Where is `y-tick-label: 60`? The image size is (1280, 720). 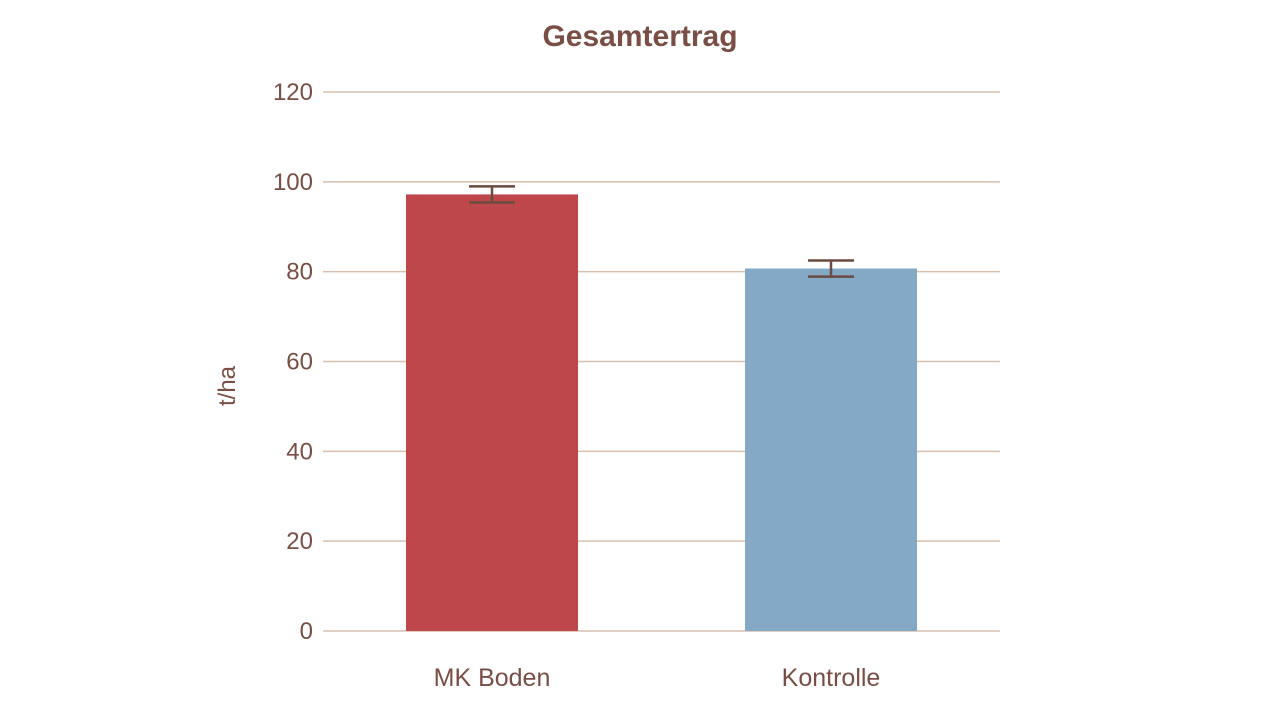
y-tick-label: 60 is located at coordinates (299, 362).